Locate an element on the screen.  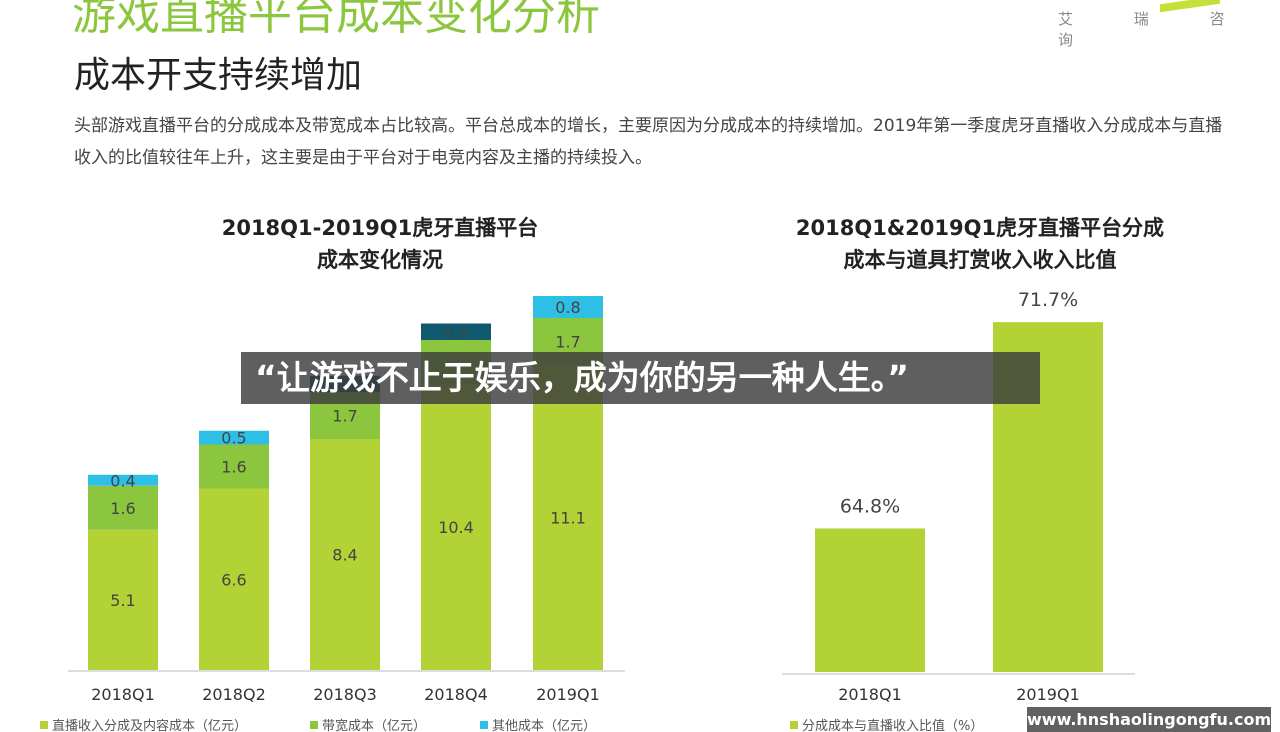
chart1-x-tick: 2019Q1 is located at coordinates (568, 694).